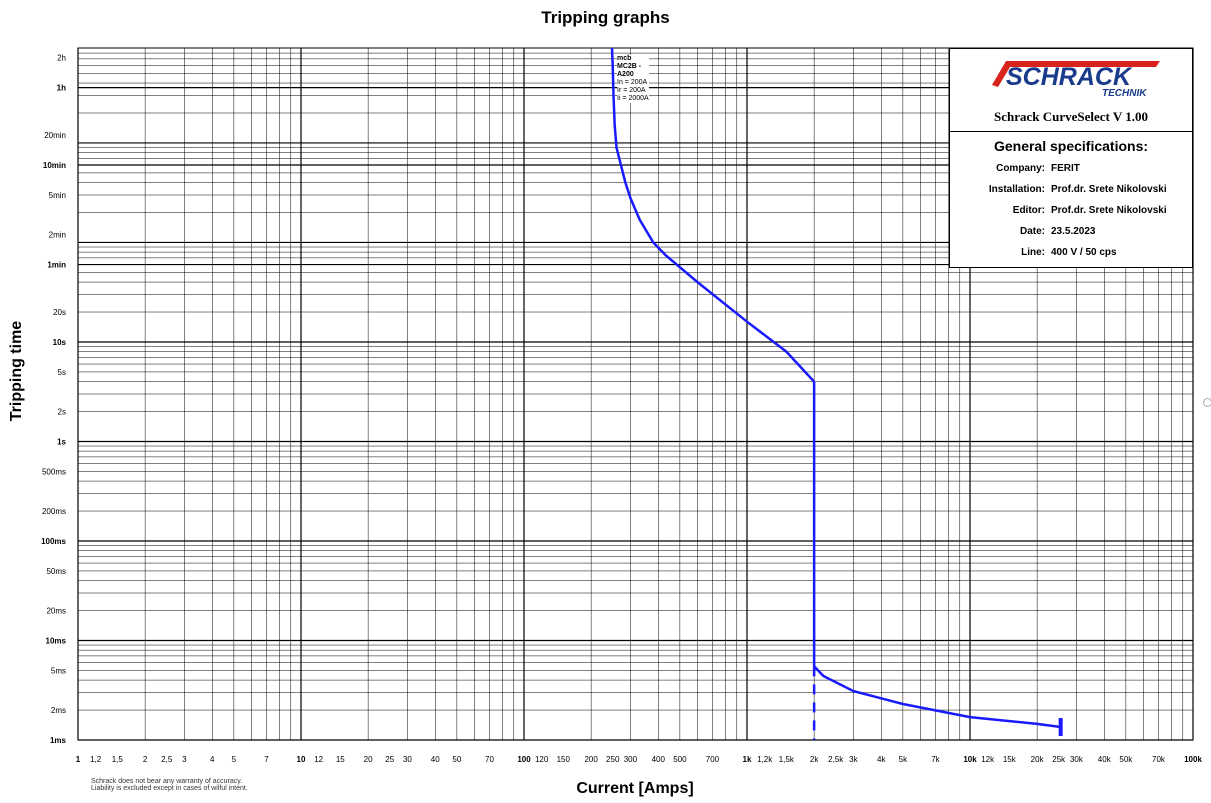 This screenshot has height=803, width=1211. I want to click on x-tick-label: 400, so click(659, 759).